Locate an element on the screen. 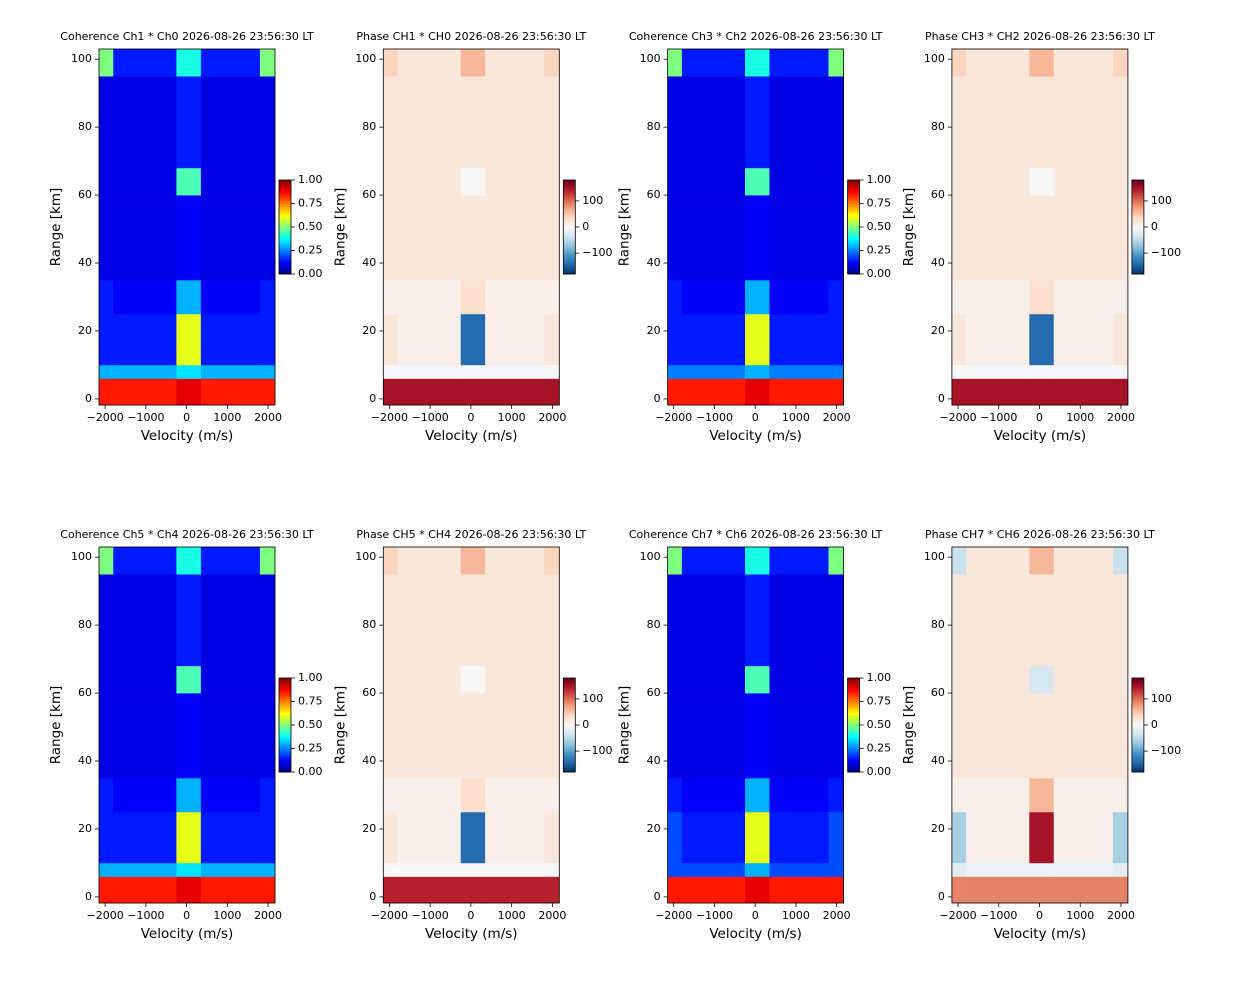  plot-title: Phase CH7 * CH6 2026-08-26 23:56:30 LT is located at coordinates (1040, 534).